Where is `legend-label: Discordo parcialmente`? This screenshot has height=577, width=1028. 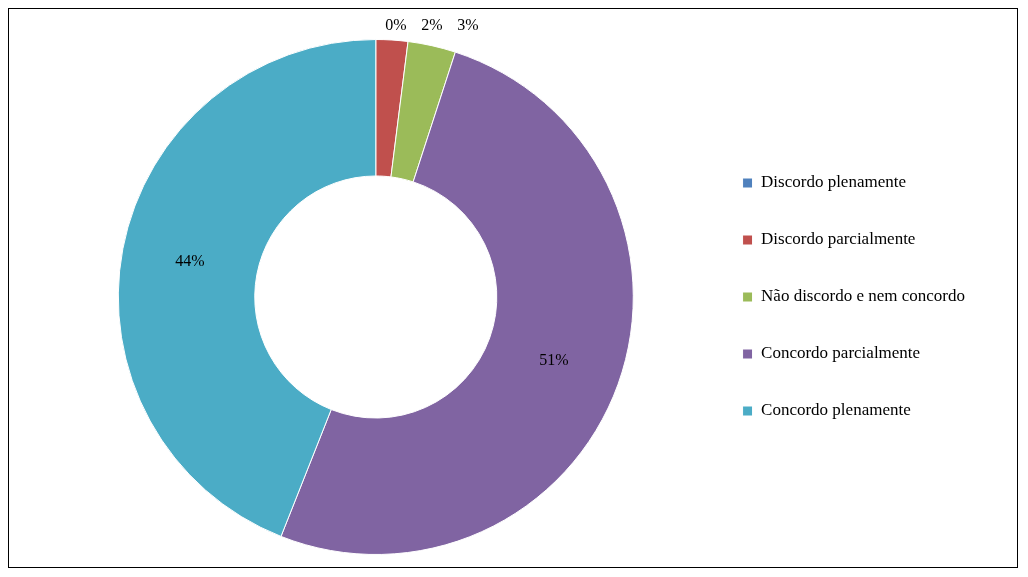 legend-label: Discordo parcialmente is located at coordinates (838, 239).